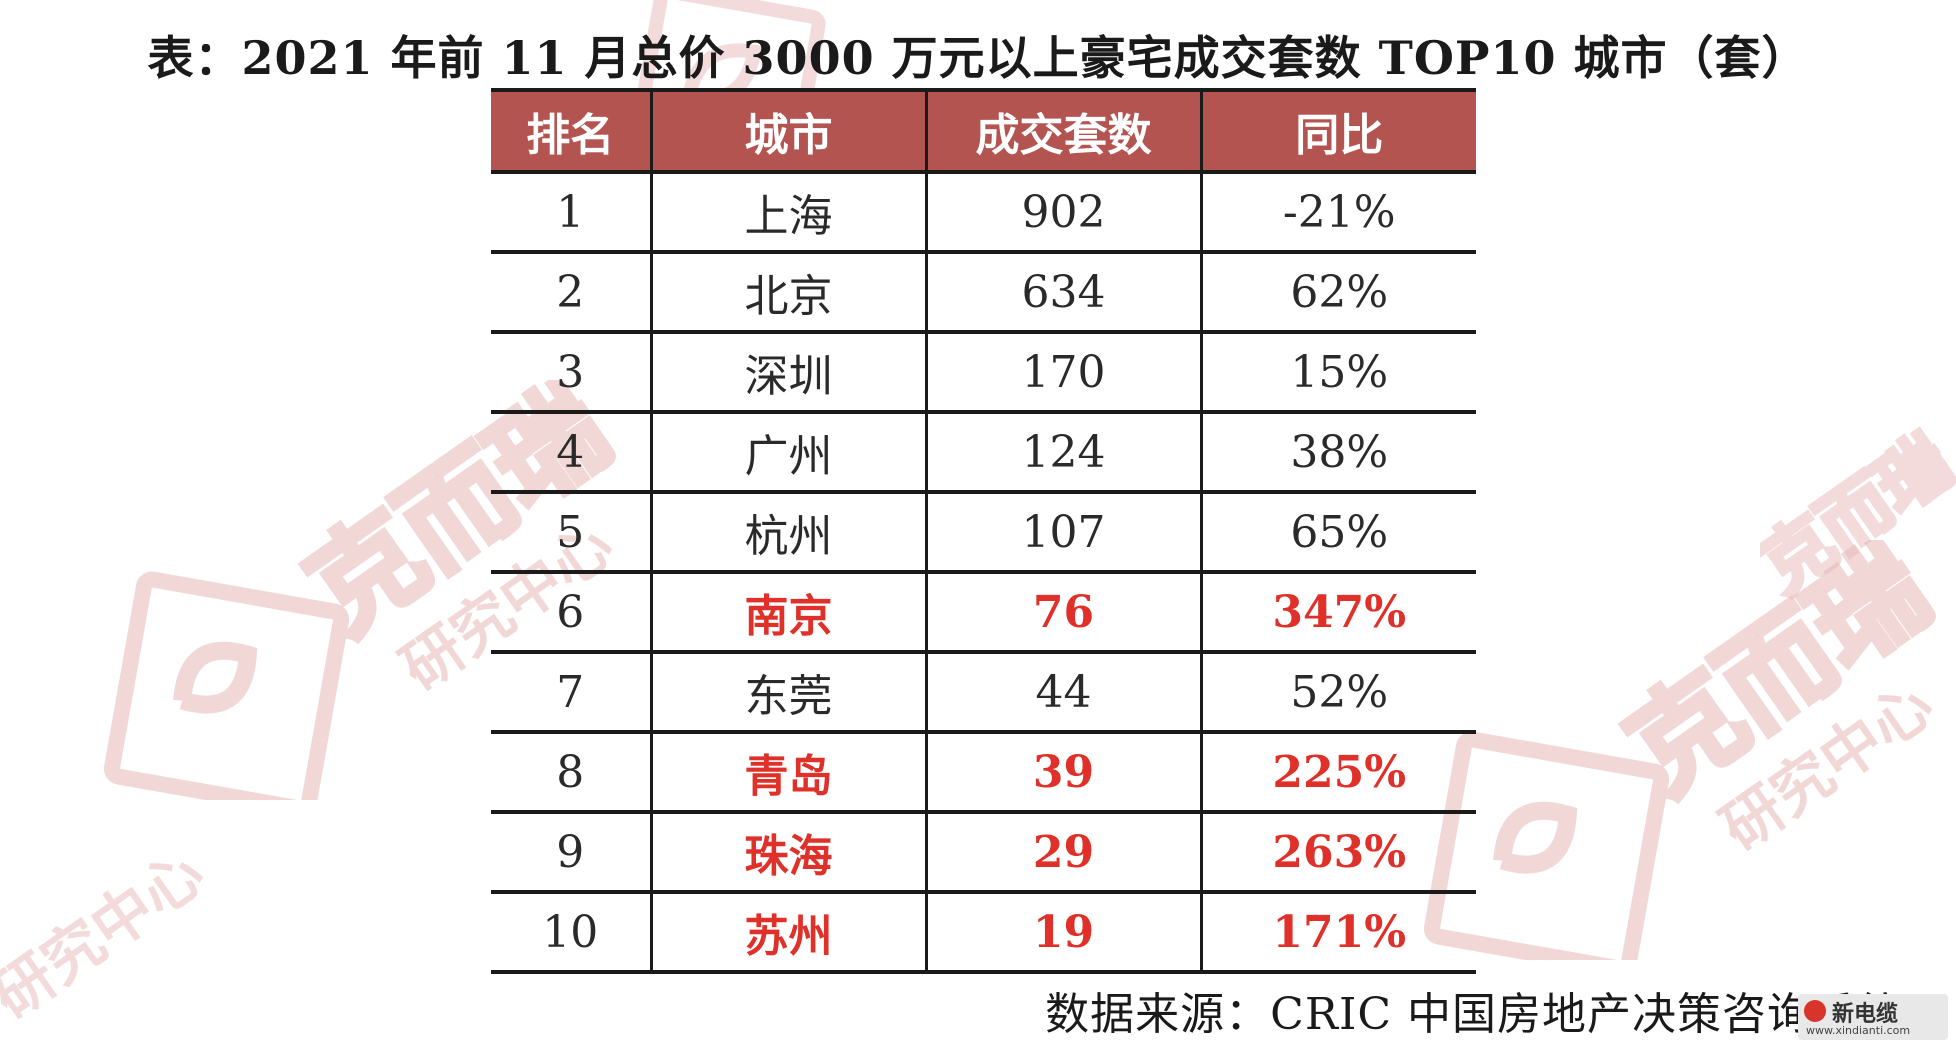 The width and height of the screenshot is (1956, 1060). Describe the element at coordinates (572, 693) in the screenshot. I see `cell-rank: 7` at that location.